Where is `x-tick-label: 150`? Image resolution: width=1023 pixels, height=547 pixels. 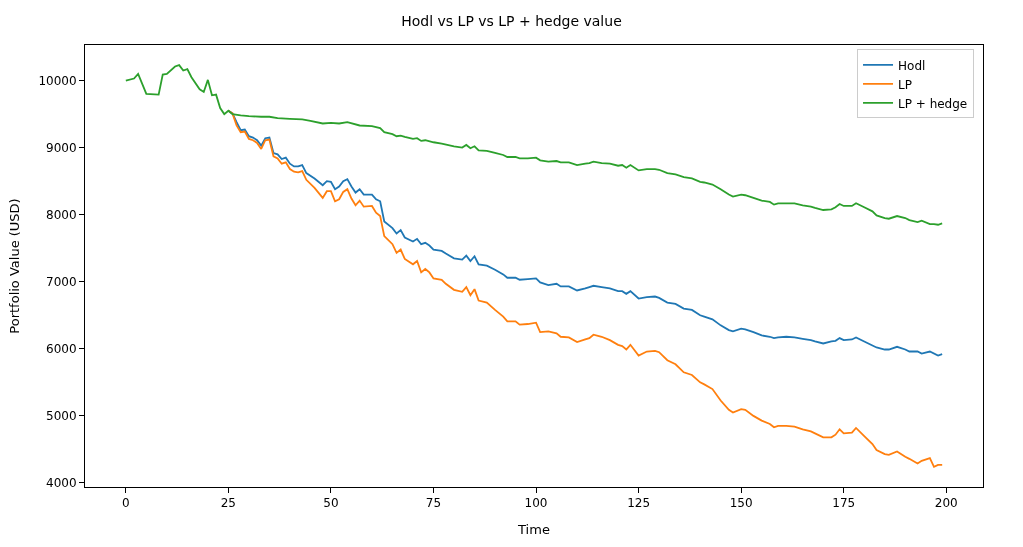 x-tick-label: 150 is located at coordinates (741, 503).